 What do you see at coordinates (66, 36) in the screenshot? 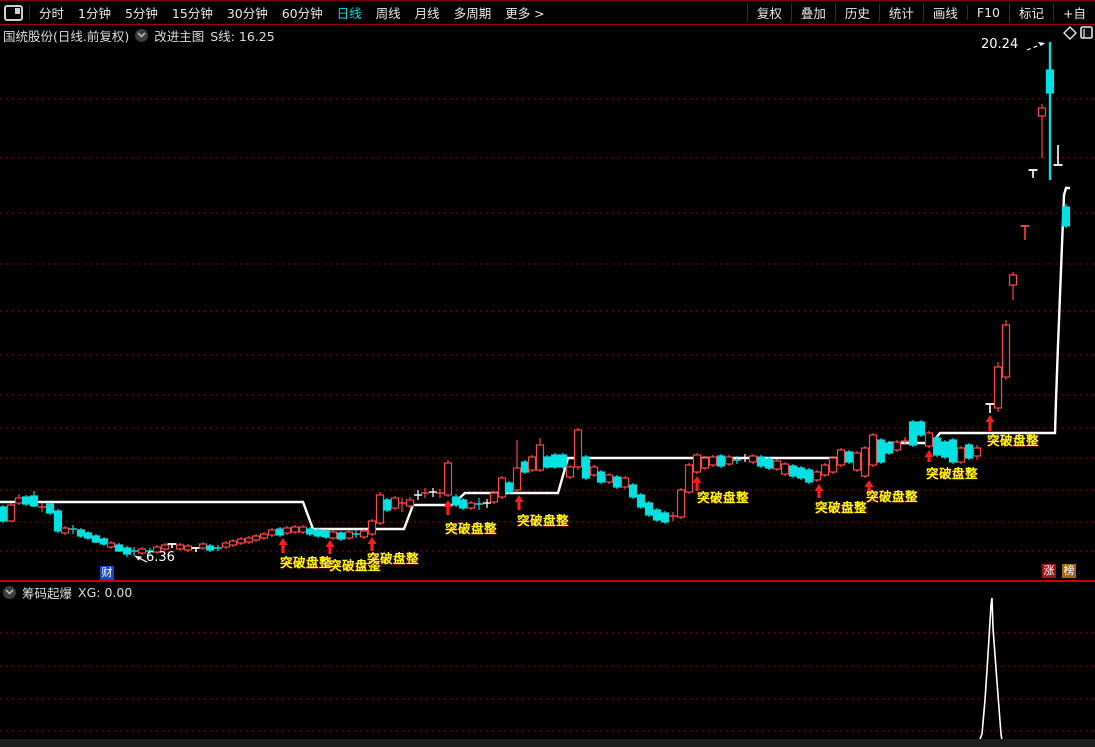
I see `instrument-title: 国统股份(日线.前复权)` at bounding box center [66, 36].